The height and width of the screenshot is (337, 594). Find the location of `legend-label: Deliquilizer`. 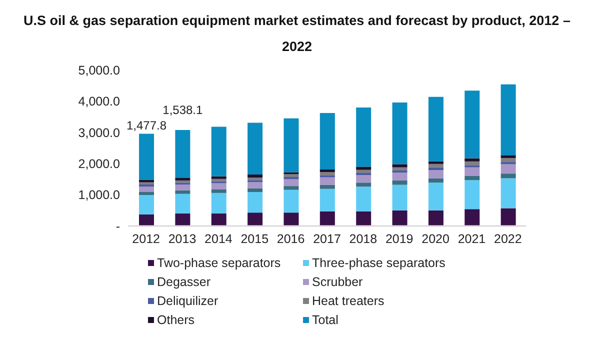

legend-label: Deliquilizer is located at coordinates (187, 301).